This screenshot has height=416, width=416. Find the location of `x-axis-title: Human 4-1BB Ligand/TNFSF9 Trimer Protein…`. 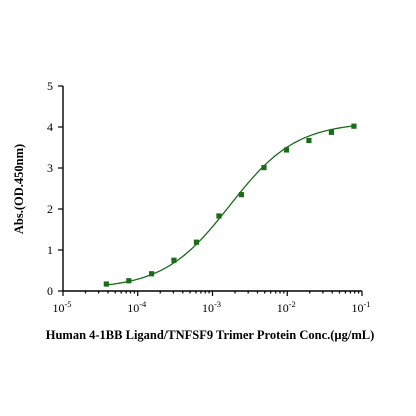

x-axis-title: Human 4-1BB Ligand/TNFSF9 Trimer Protein… is located at coordinates (210, 335).